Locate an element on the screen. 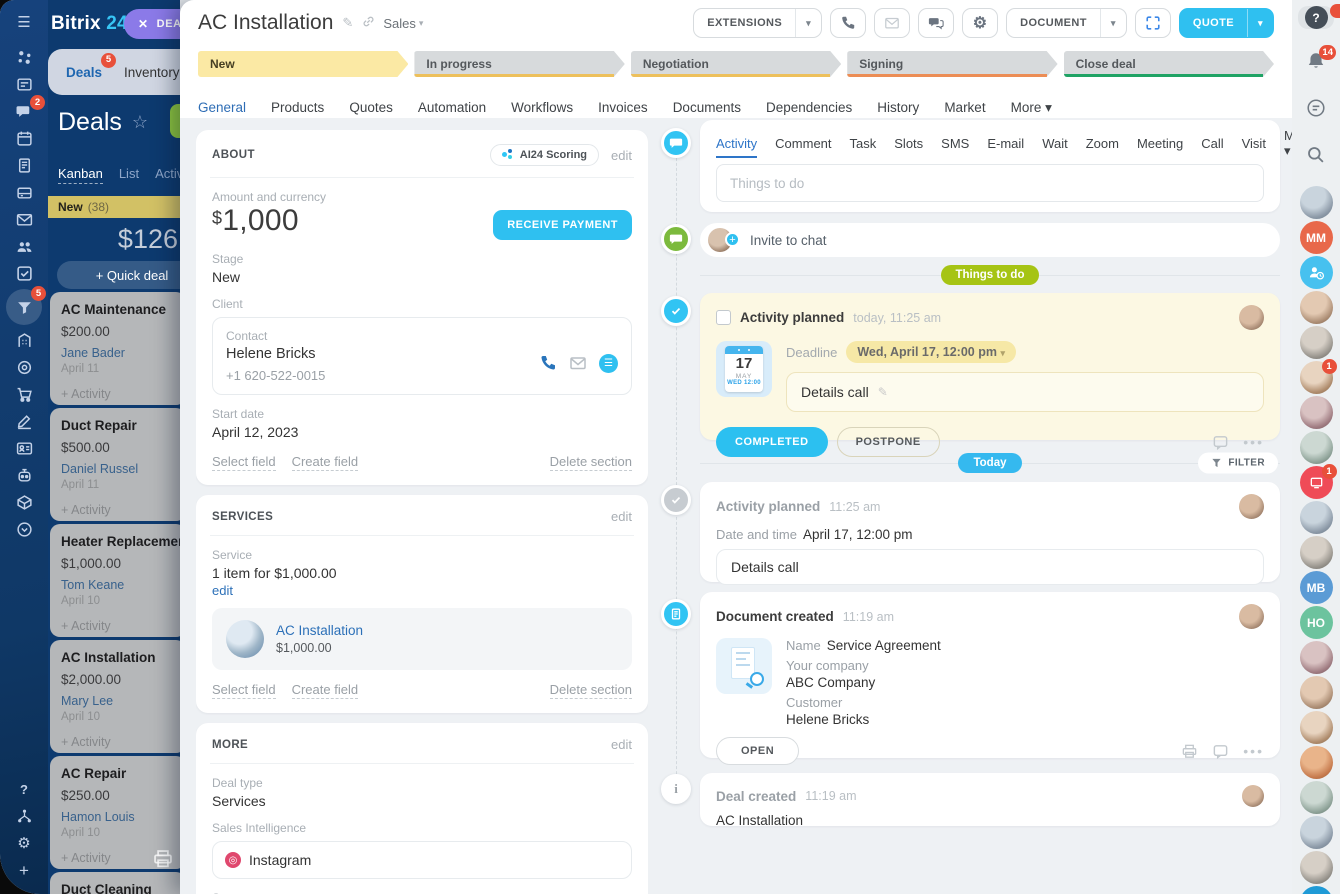  filter-button: FILTER is located at coordinates (1238, 463).